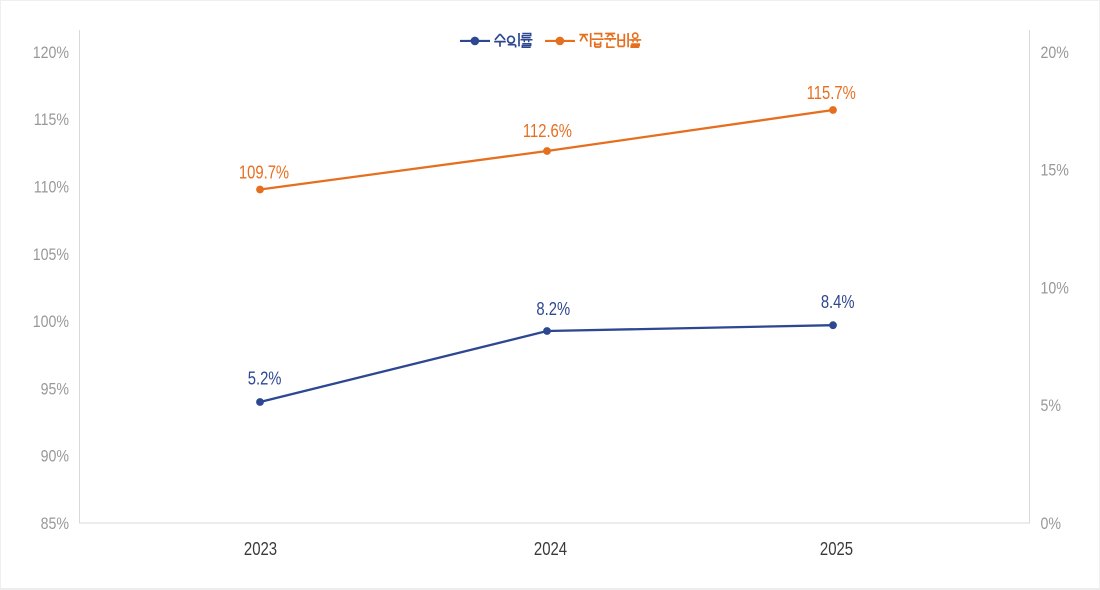 The height and width of the screenshot is (590, 1100). What do you see at coordinates (55, 457) in the screenshot?
I see `svg-text: 90%` at bounding box center [55, 457].